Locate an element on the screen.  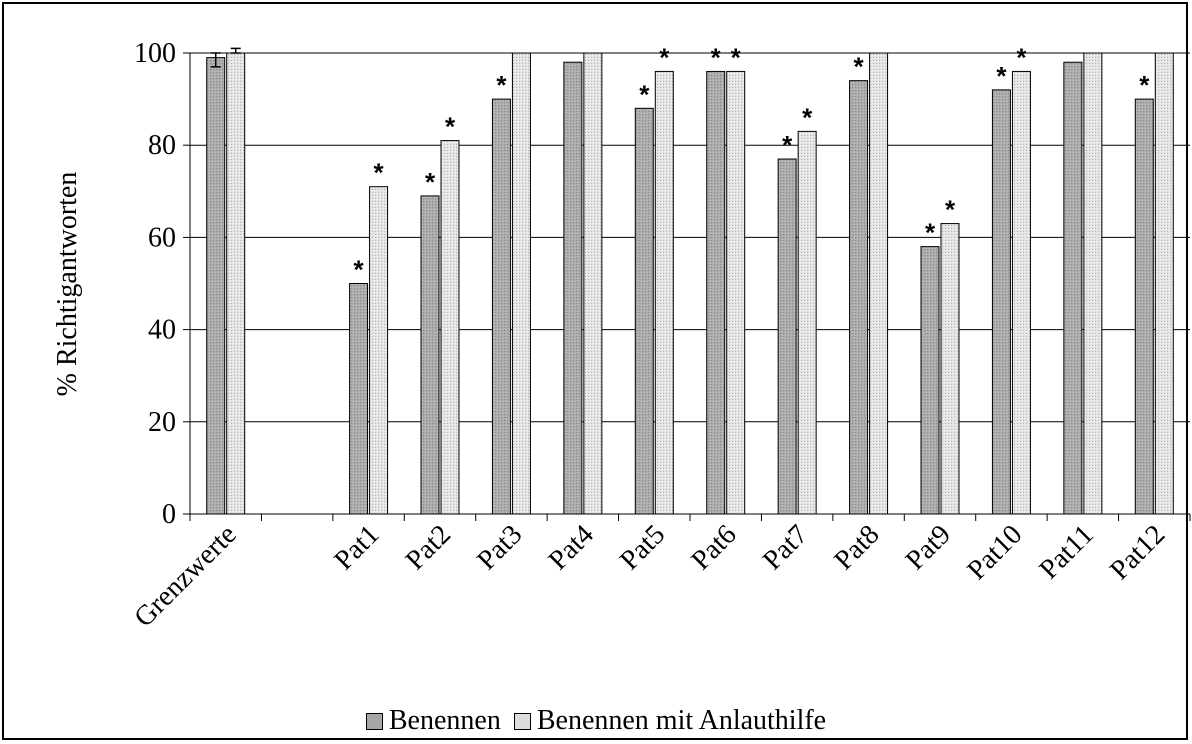
legend-label-anlauthilfe: Benennen mit Anlauthilfe is located at coordinates (681, 720).